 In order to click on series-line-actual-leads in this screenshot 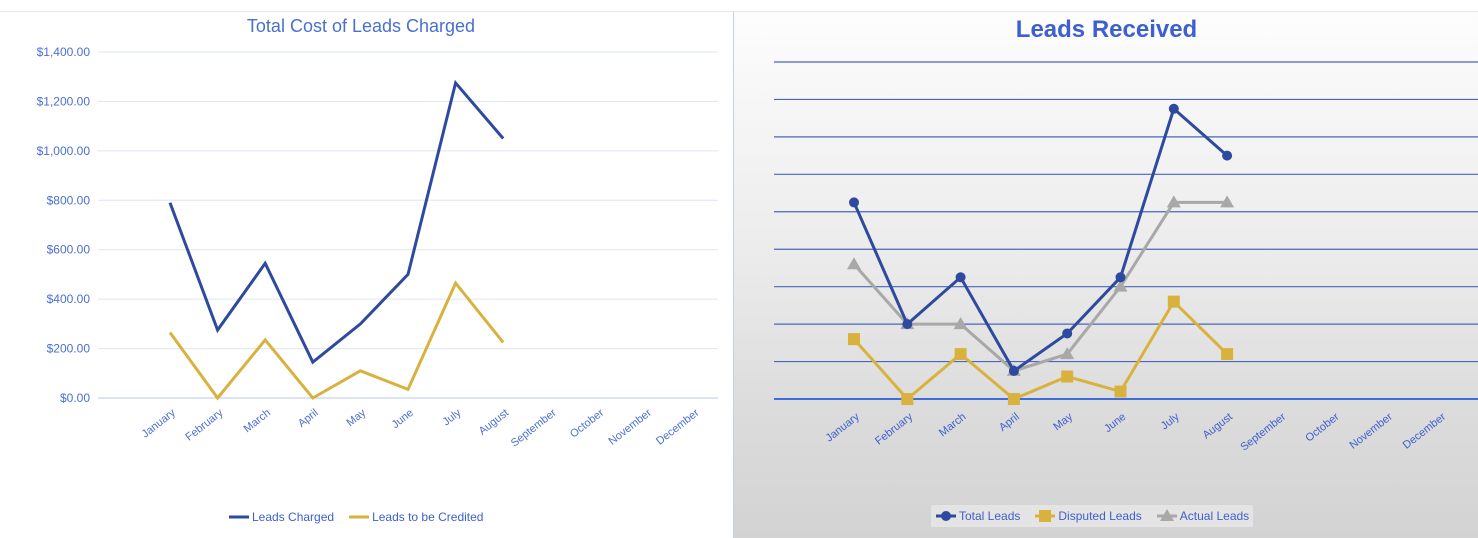, I will do `click(1040, 286)`.